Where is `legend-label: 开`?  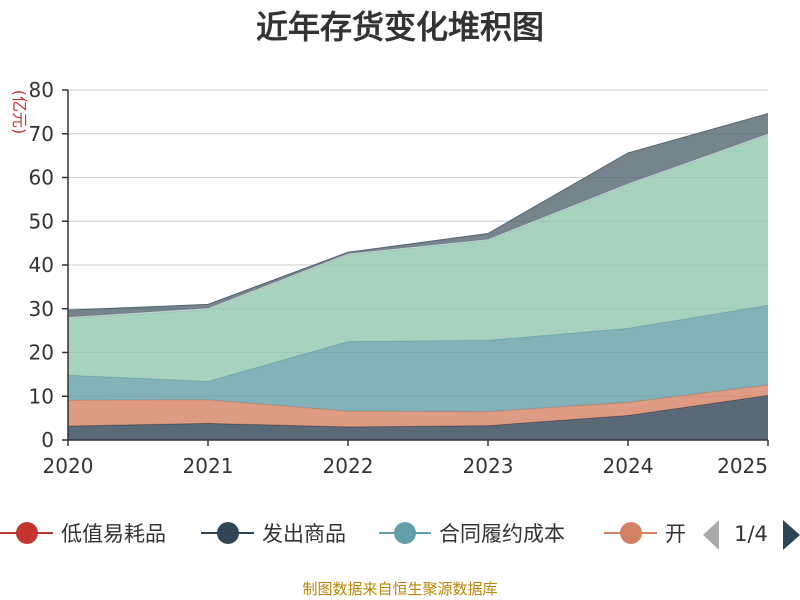 legend-label: 开 is located at coordinates (675, 534).